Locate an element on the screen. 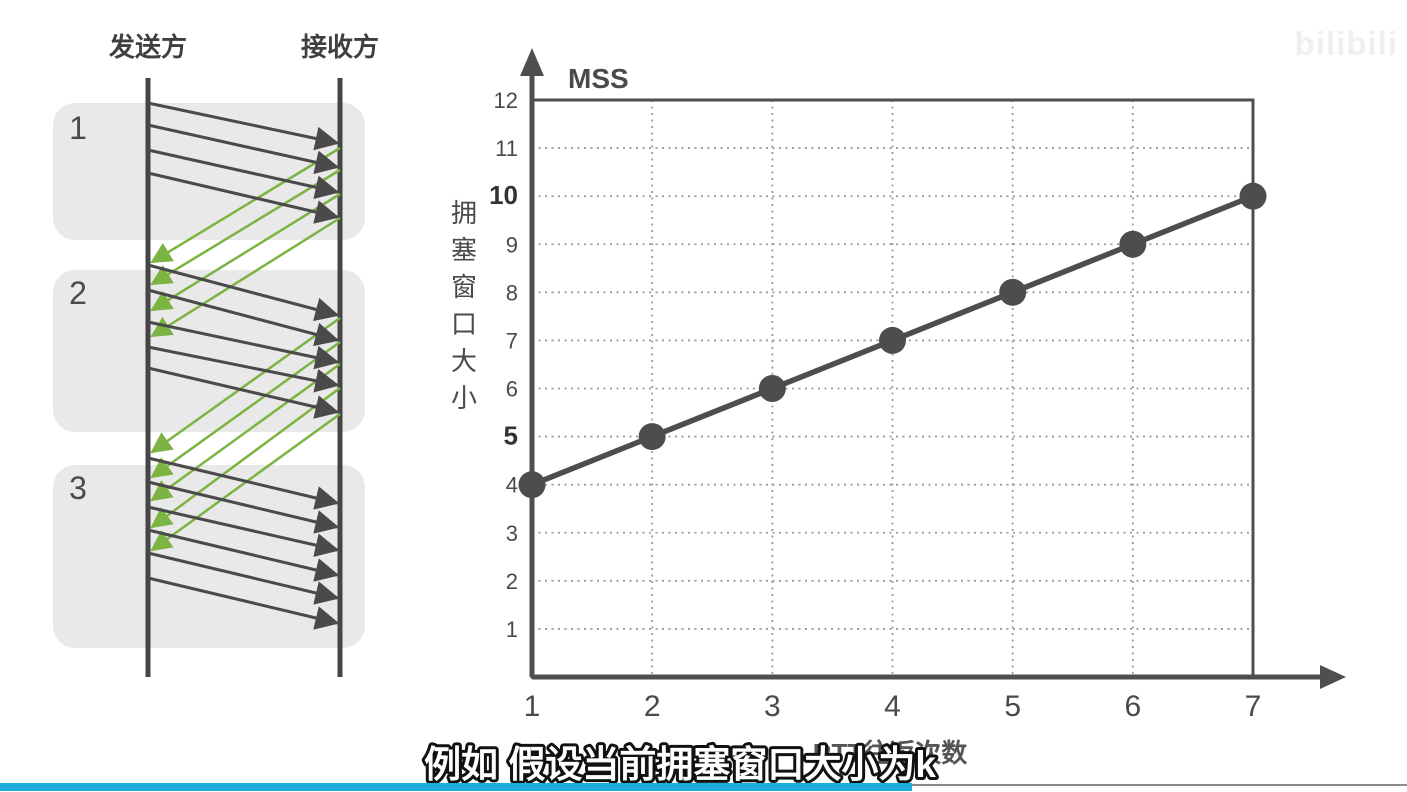 This screenshot has width=1407, height=792. x-tick-label: 7 is located at coordinates (1253, 706).